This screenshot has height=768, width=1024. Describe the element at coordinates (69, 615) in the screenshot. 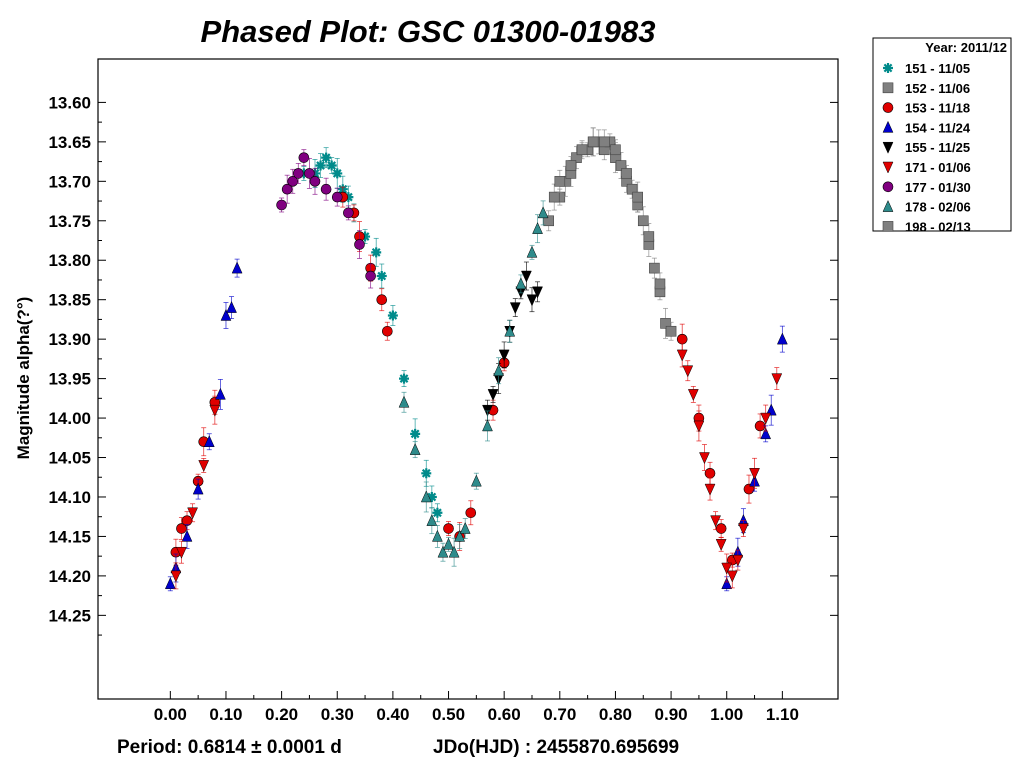

I see `y-tick-label: 14.25` at that location.